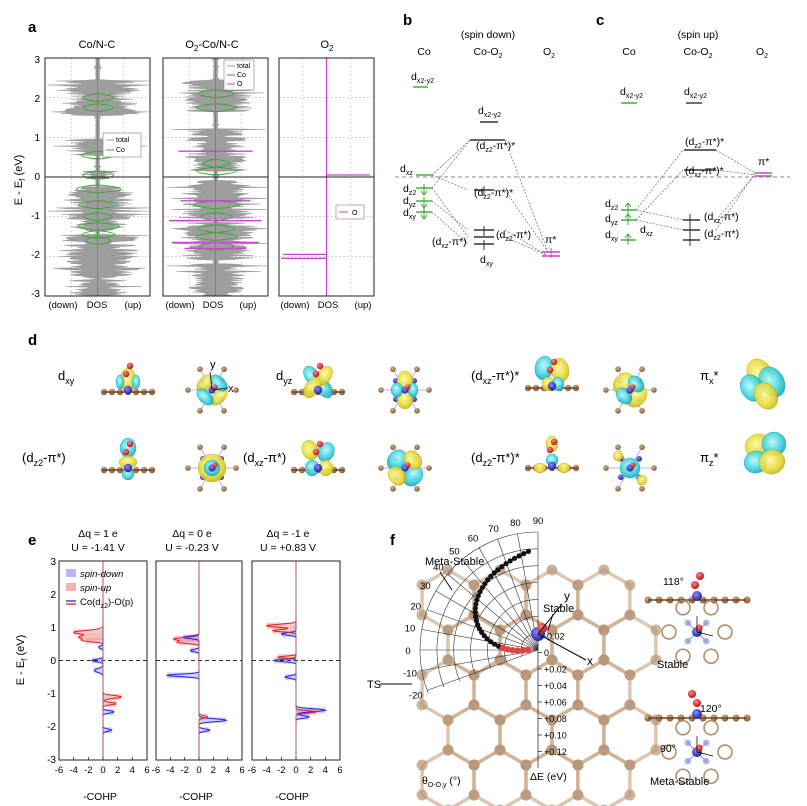 The image size is (807, 806). What do you see at coordinates (441, 782) in the screenshot?
I see `theta-label: θO-O,y (°)` at bounding box center [441, 782].